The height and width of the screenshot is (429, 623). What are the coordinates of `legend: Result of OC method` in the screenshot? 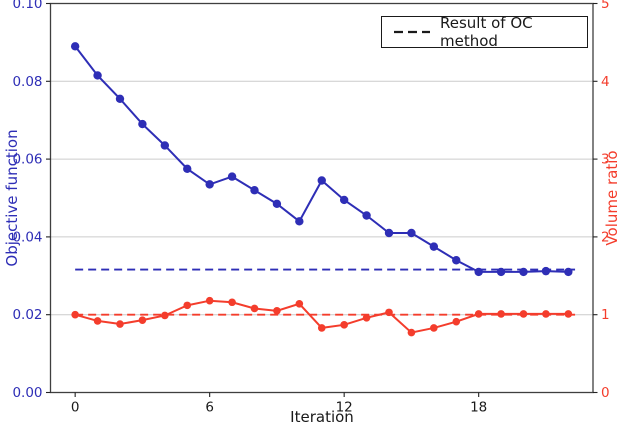 It's located at (484, 32).